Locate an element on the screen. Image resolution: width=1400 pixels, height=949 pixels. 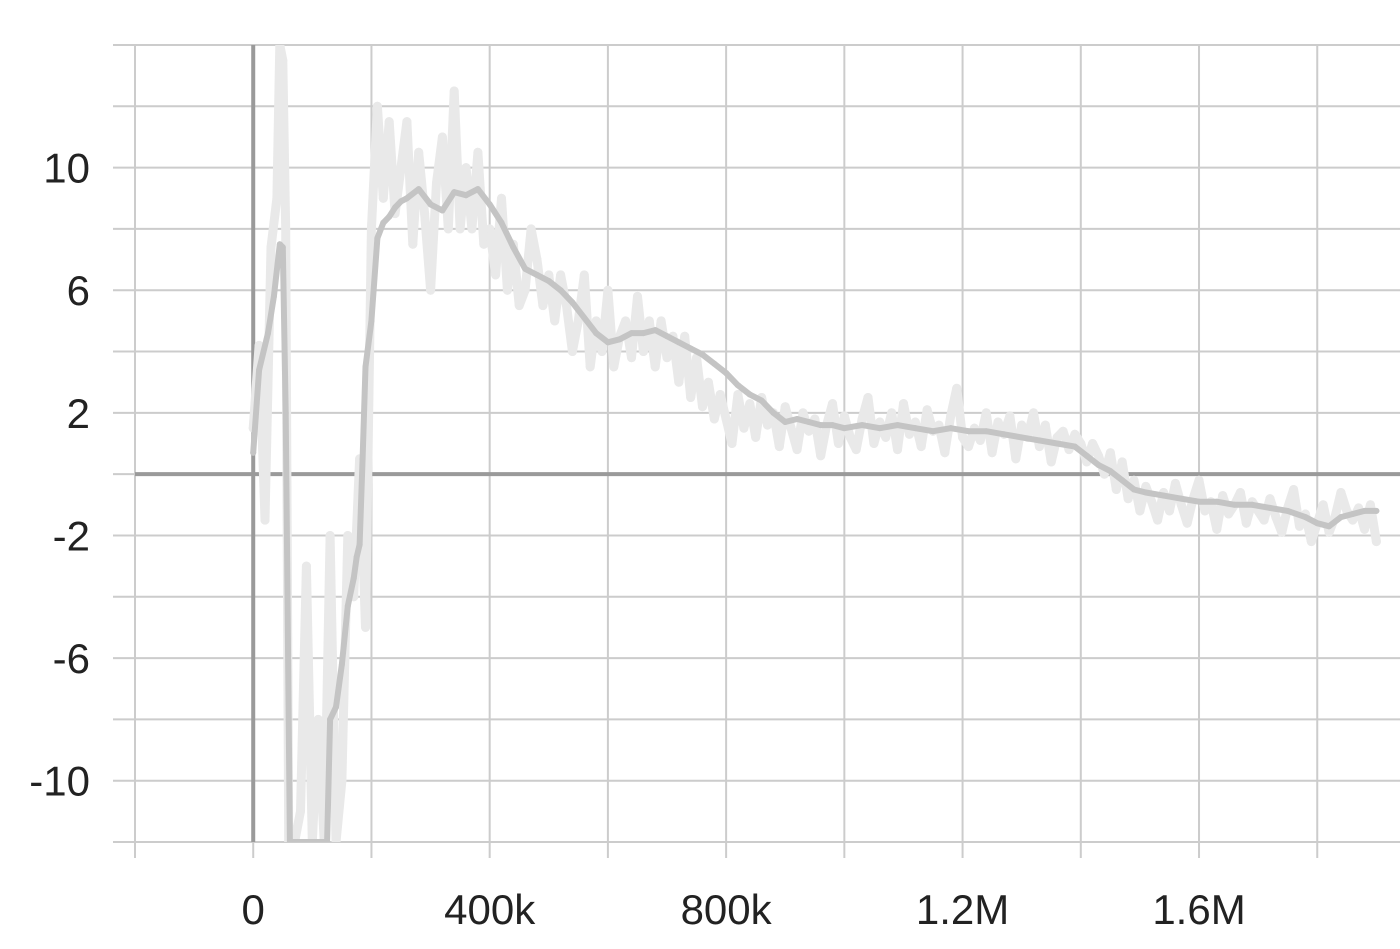
x-tick-label: 1.2M is located at coordinates (962, 909).